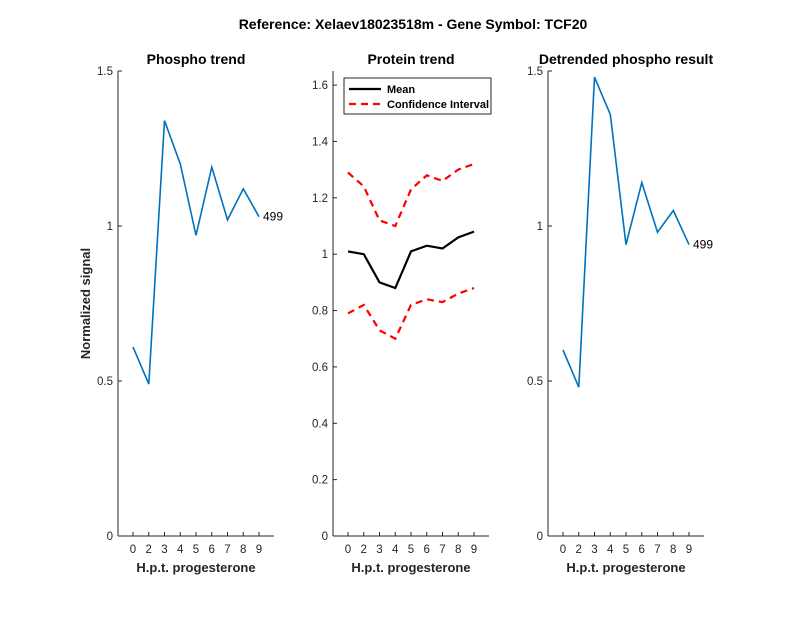 This screenshot has height=618, width=800. What do you see at coordinates (320, 312) in the screenshot?
I see `y-tick-label: 0.8` at bounding box center [320, 312].